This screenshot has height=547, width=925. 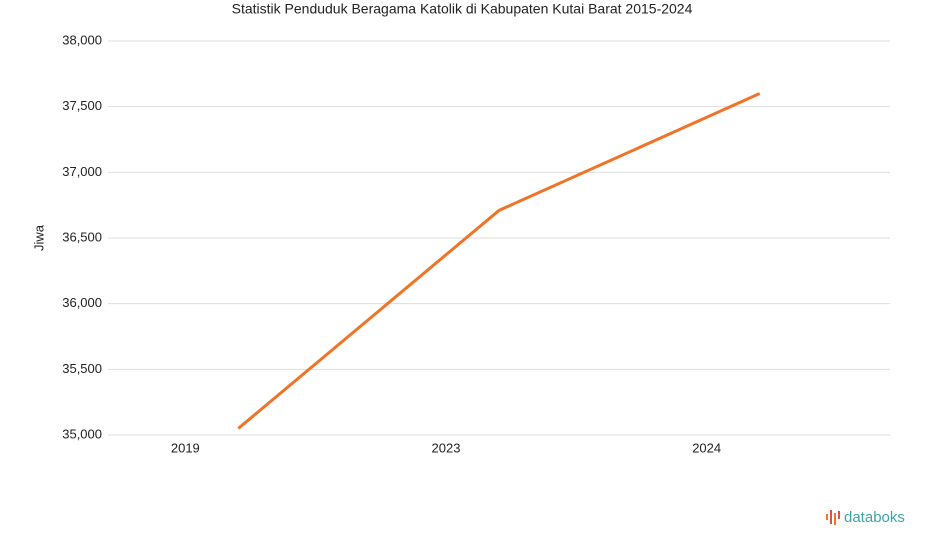 I want to click on y-tick-label: 36,000, so click(x=82, y=302).